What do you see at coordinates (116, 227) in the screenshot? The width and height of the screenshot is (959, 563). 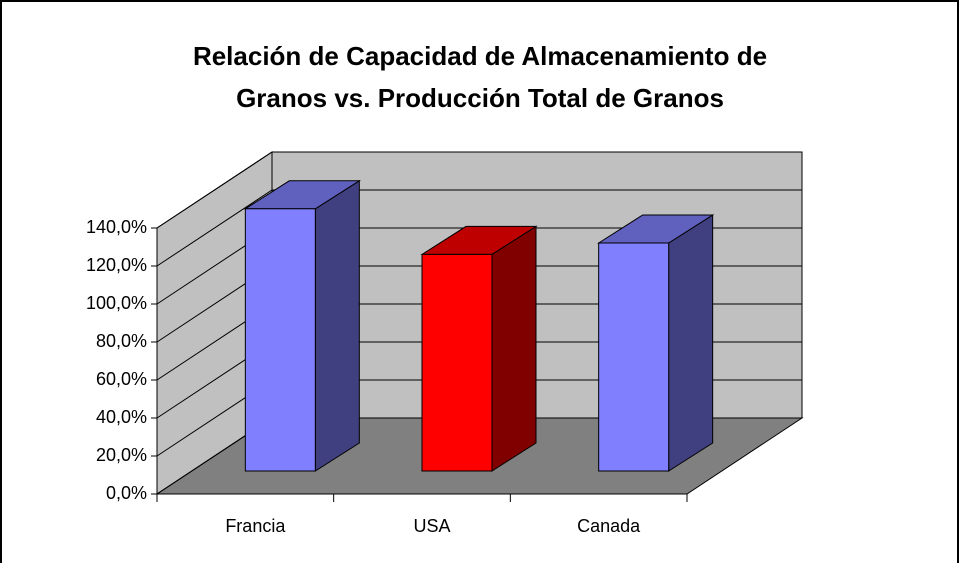 I see `y-tick-label: 140,0%` at bounding box center [116, 227].